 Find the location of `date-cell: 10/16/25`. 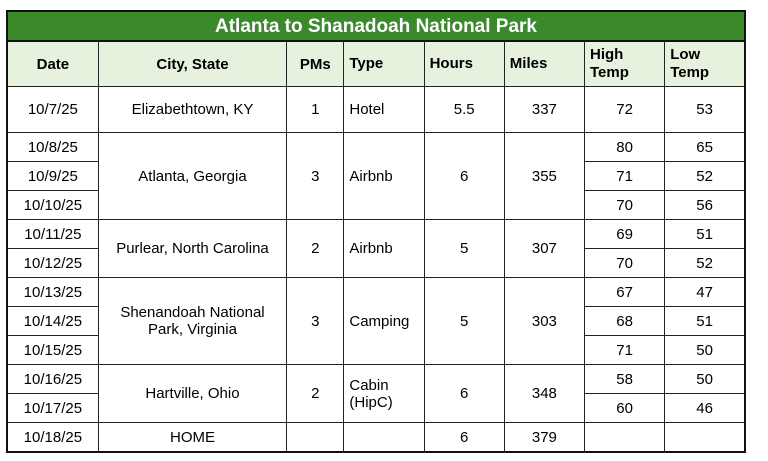

date-cell: 10/16/25 is located at coordinates (52, 379).